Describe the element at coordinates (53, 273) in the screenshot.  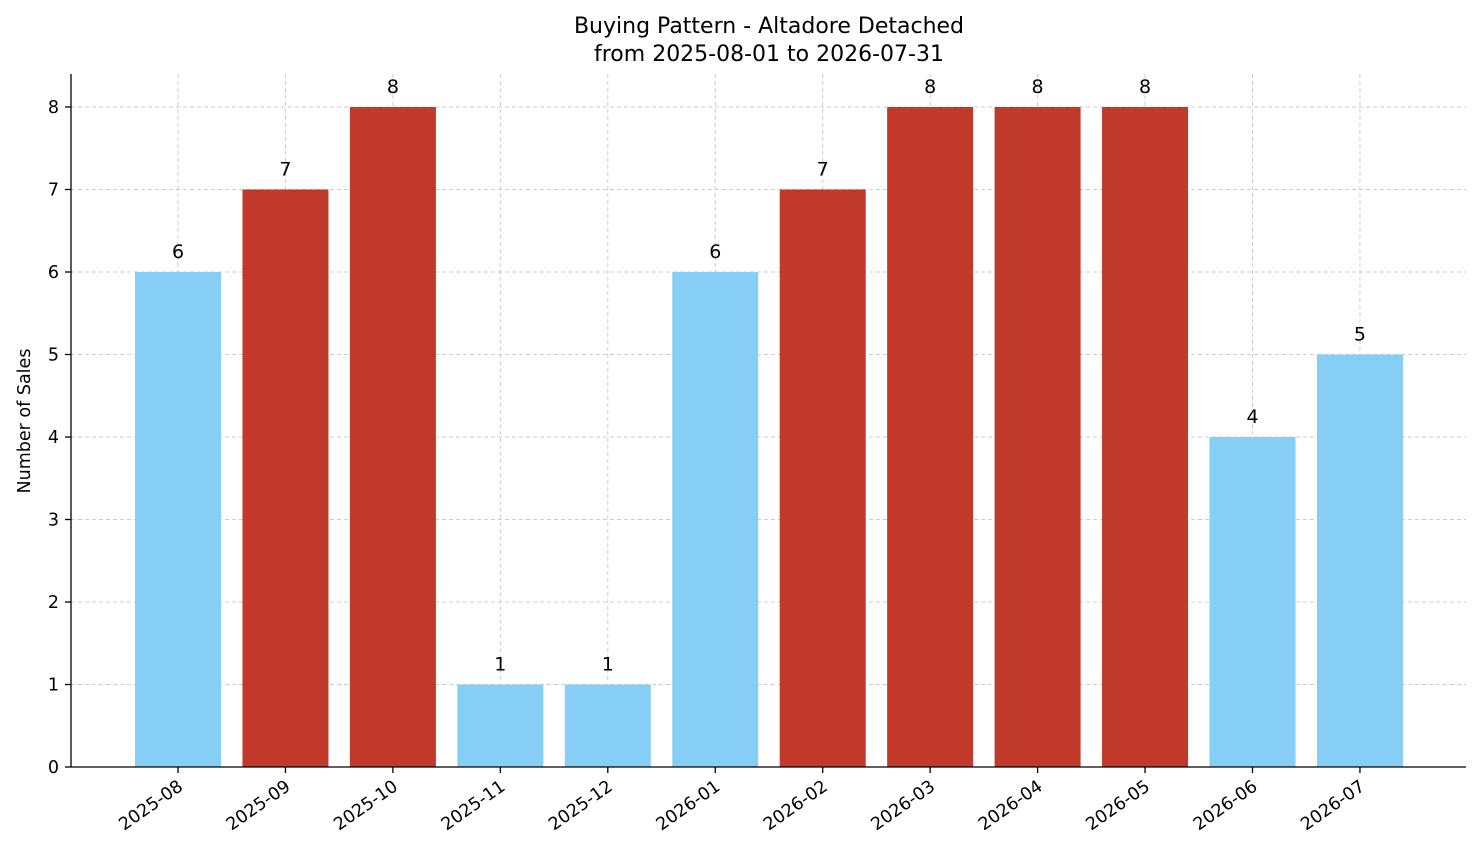
I see `y-tick-label: 6` at that location.